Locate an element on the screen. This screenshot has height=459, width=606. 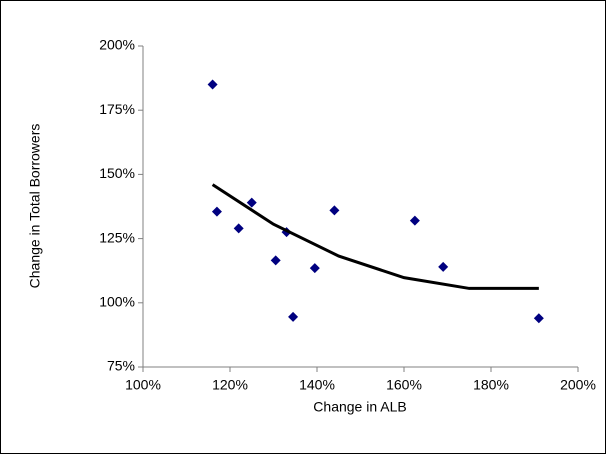
x-tick-label: 120% is located at coordinates (230, 385).